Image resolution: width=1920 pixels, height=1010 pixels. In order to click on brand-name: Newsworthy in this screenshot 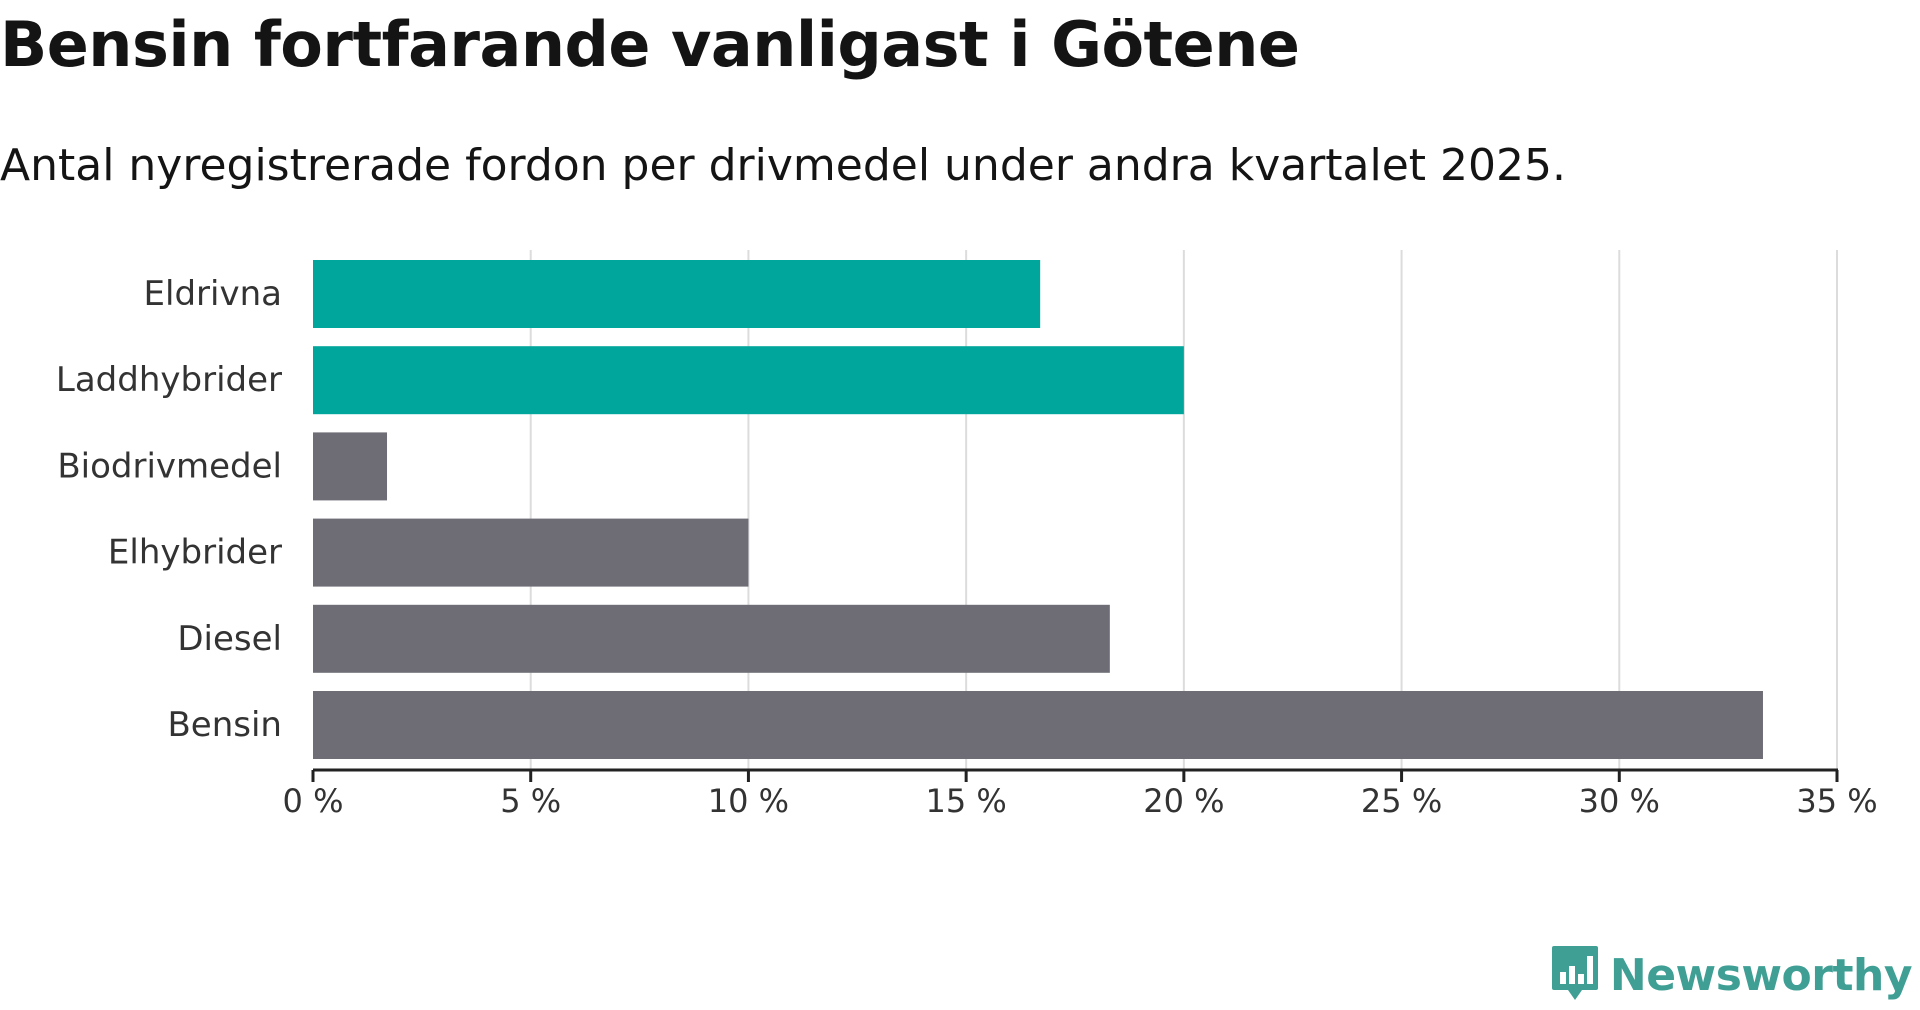, I will do `click(1761, 975)`.